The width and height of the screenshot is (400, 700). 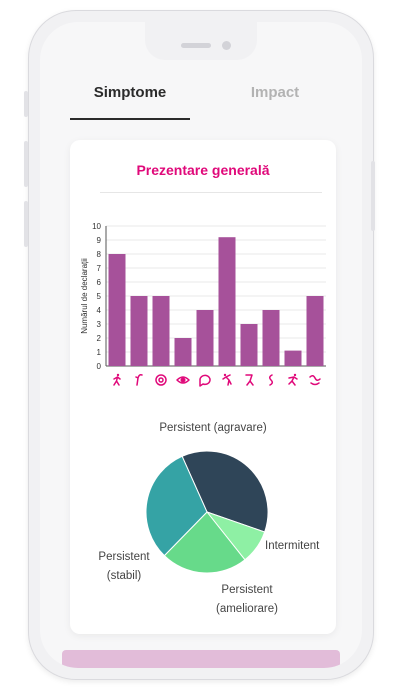 I want to click on camera, so click(x=226, y=45).